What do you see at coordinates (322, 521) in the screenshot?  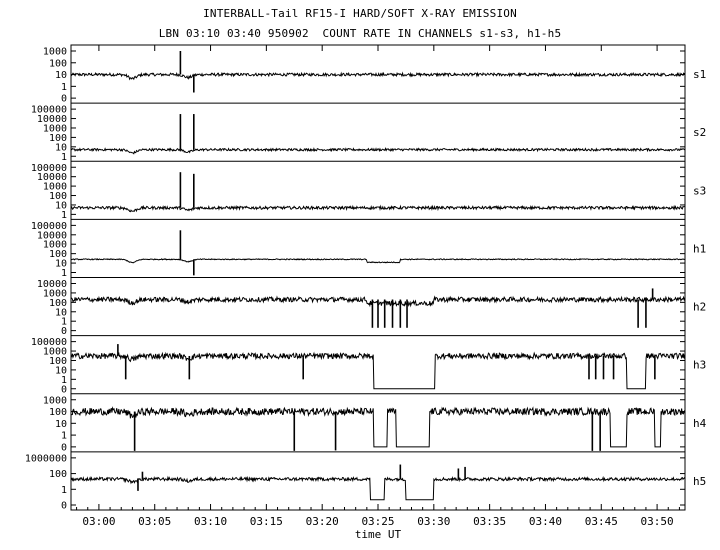 I see `x-tick-label: 03:20` at bounding box center [322, 521].